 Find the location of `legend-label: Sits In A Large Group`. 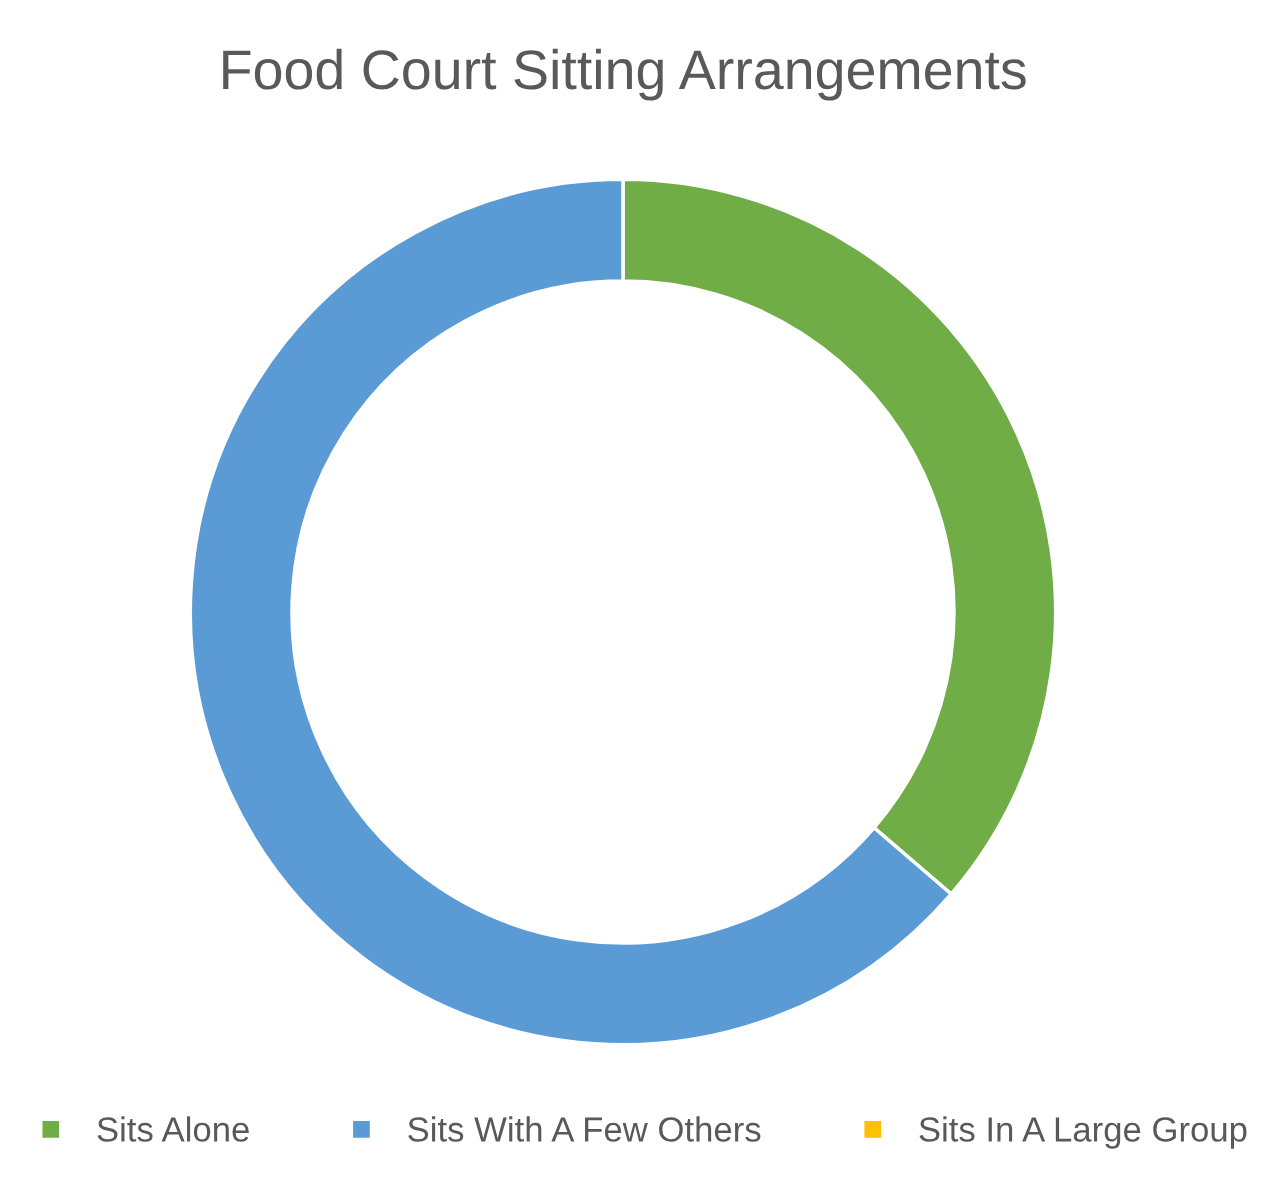

legend-label: Sits In A Large Group is located at coordinates (1083, 1132).